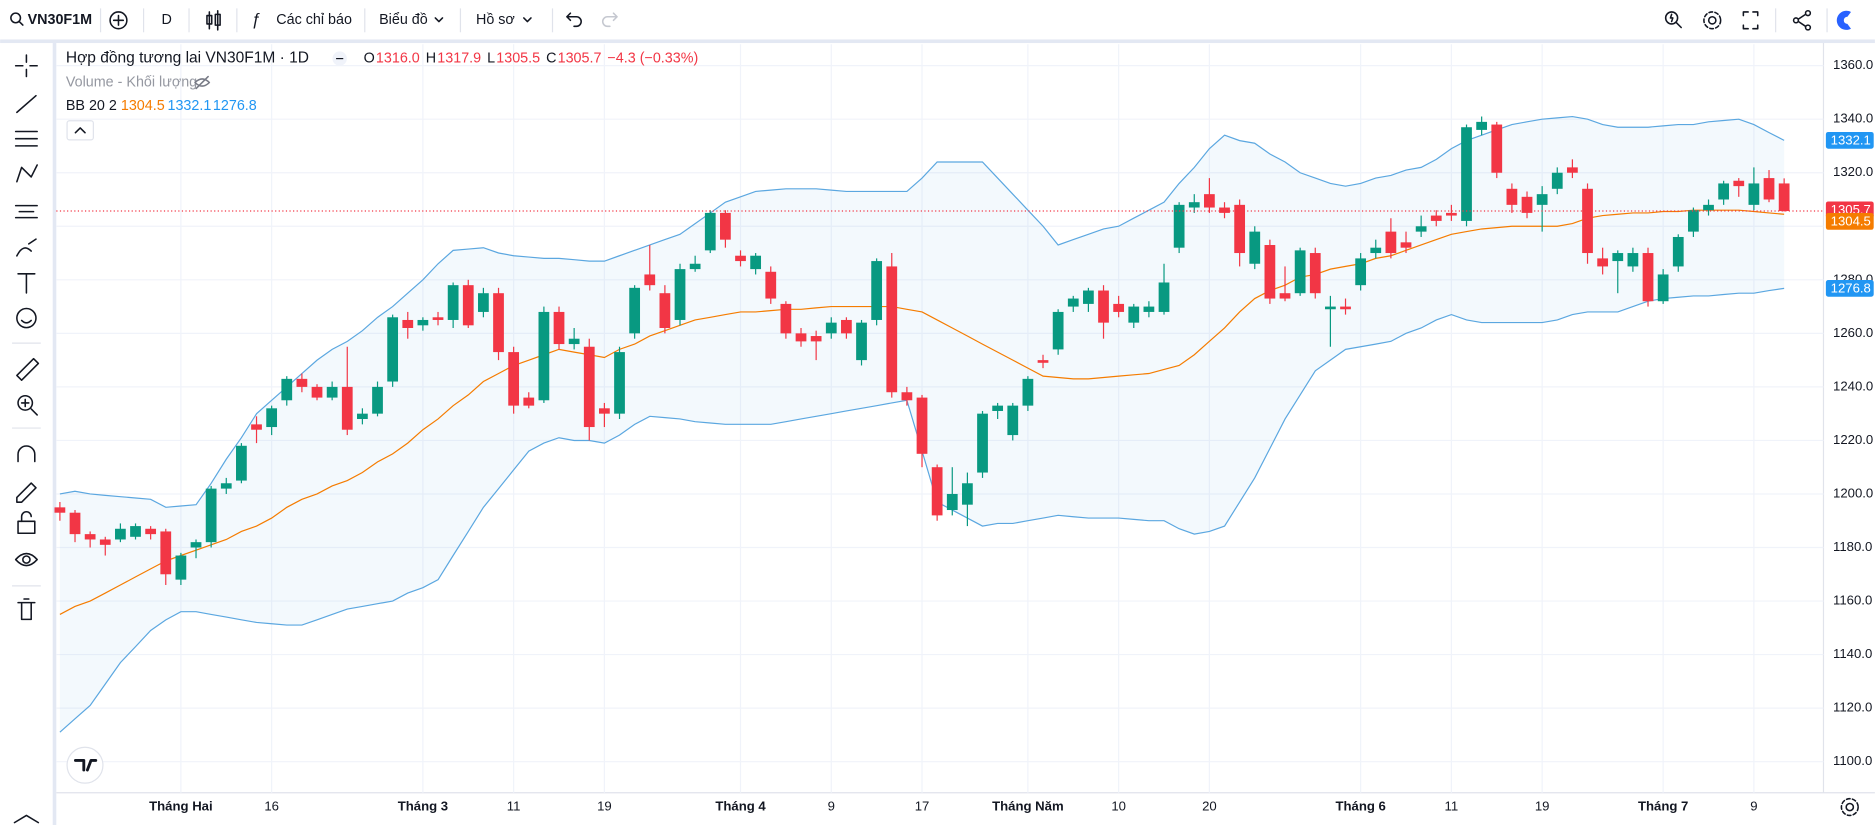 The height and width of the screenshot is (825, 1875). Describe the element at coordinates (26, 492) in the screenshot. I see `lock-drawing-tool` at that location.